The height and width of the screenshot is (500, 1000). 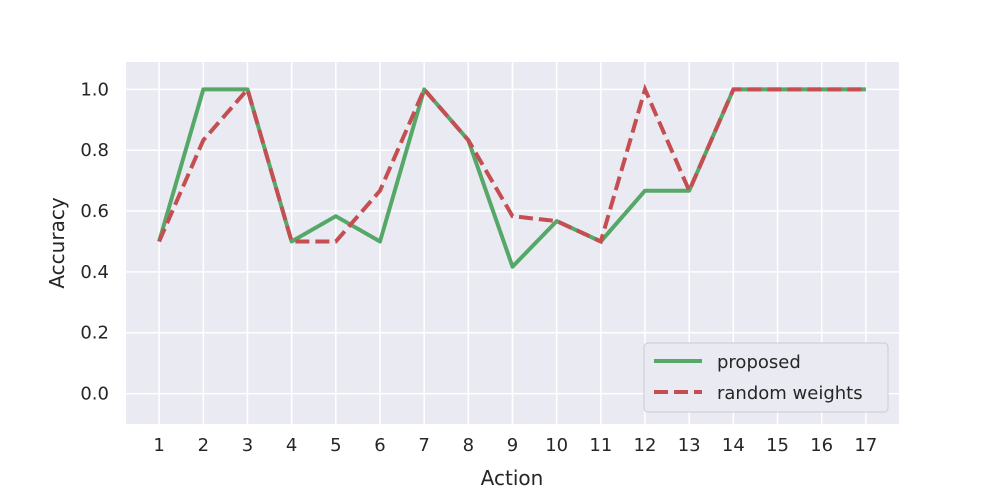 What do you see at coordinates (203, 445) in the screenshot?
I see `x-tick-label: 2` at bounding box center [203, 445].